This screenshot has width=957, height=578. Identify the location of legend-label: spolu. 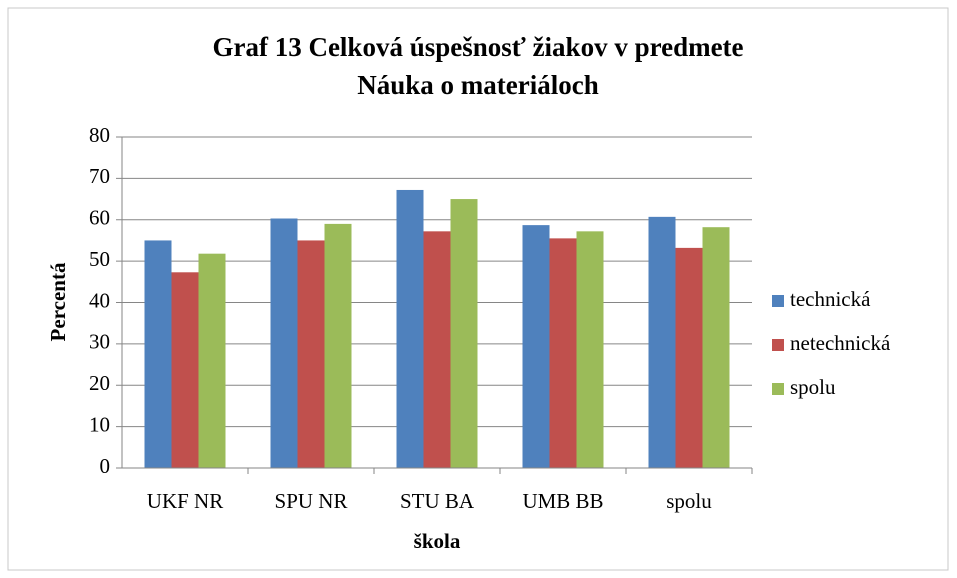
(813, 387).